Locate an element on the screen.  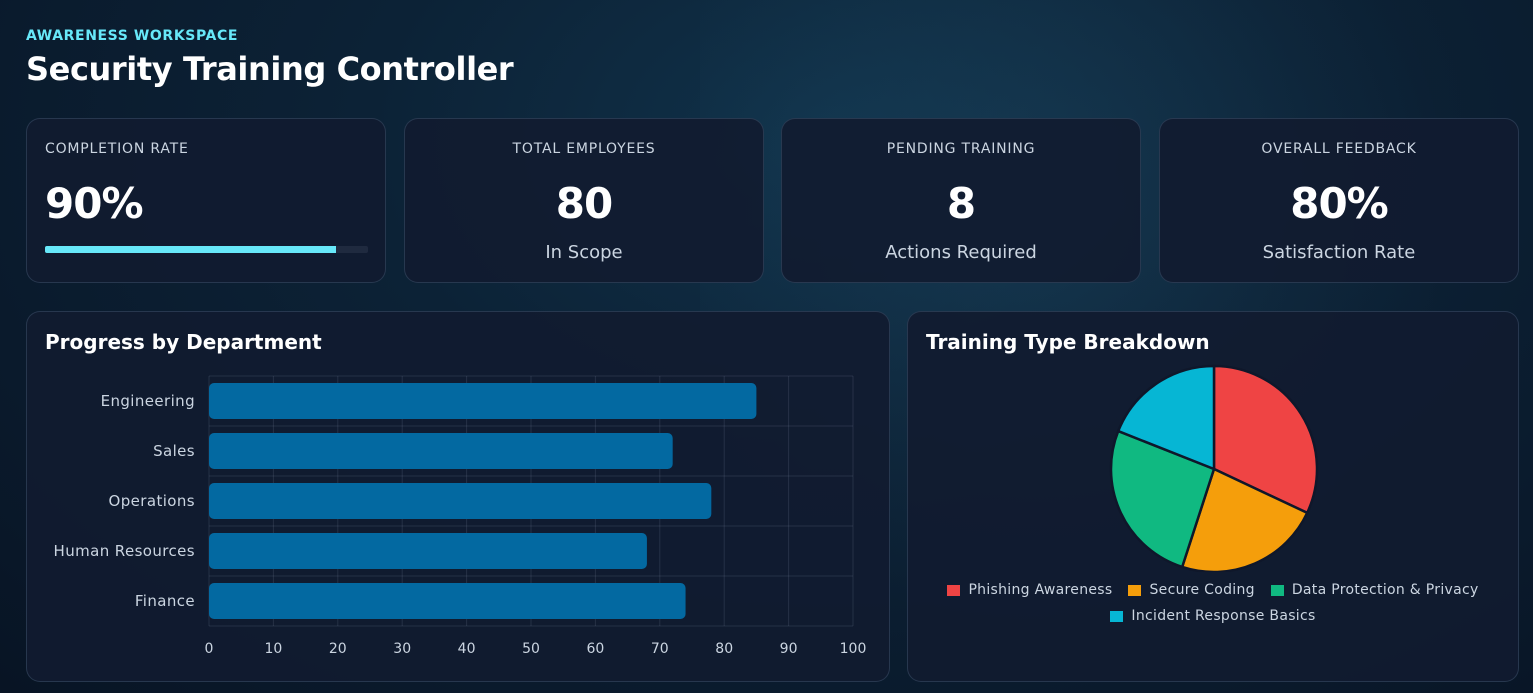
x-tick-label: 20 is located at coordinates (338, 649).